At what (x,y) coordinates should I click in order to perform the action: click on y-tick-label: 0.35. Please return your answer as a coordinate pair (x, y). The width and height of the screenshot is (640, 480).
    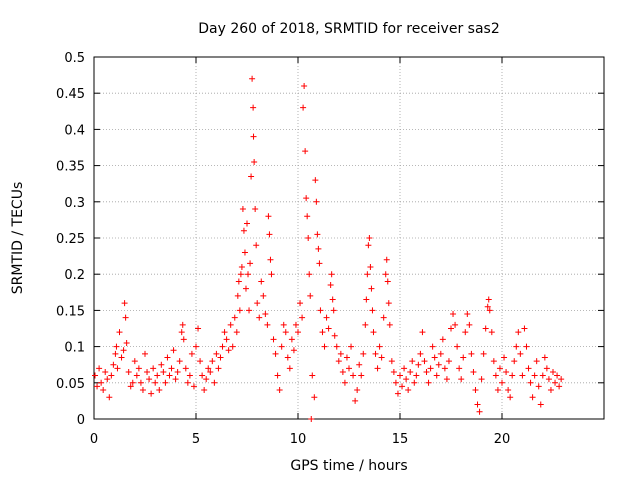
    Looking at the image, I should click on (70, 167).